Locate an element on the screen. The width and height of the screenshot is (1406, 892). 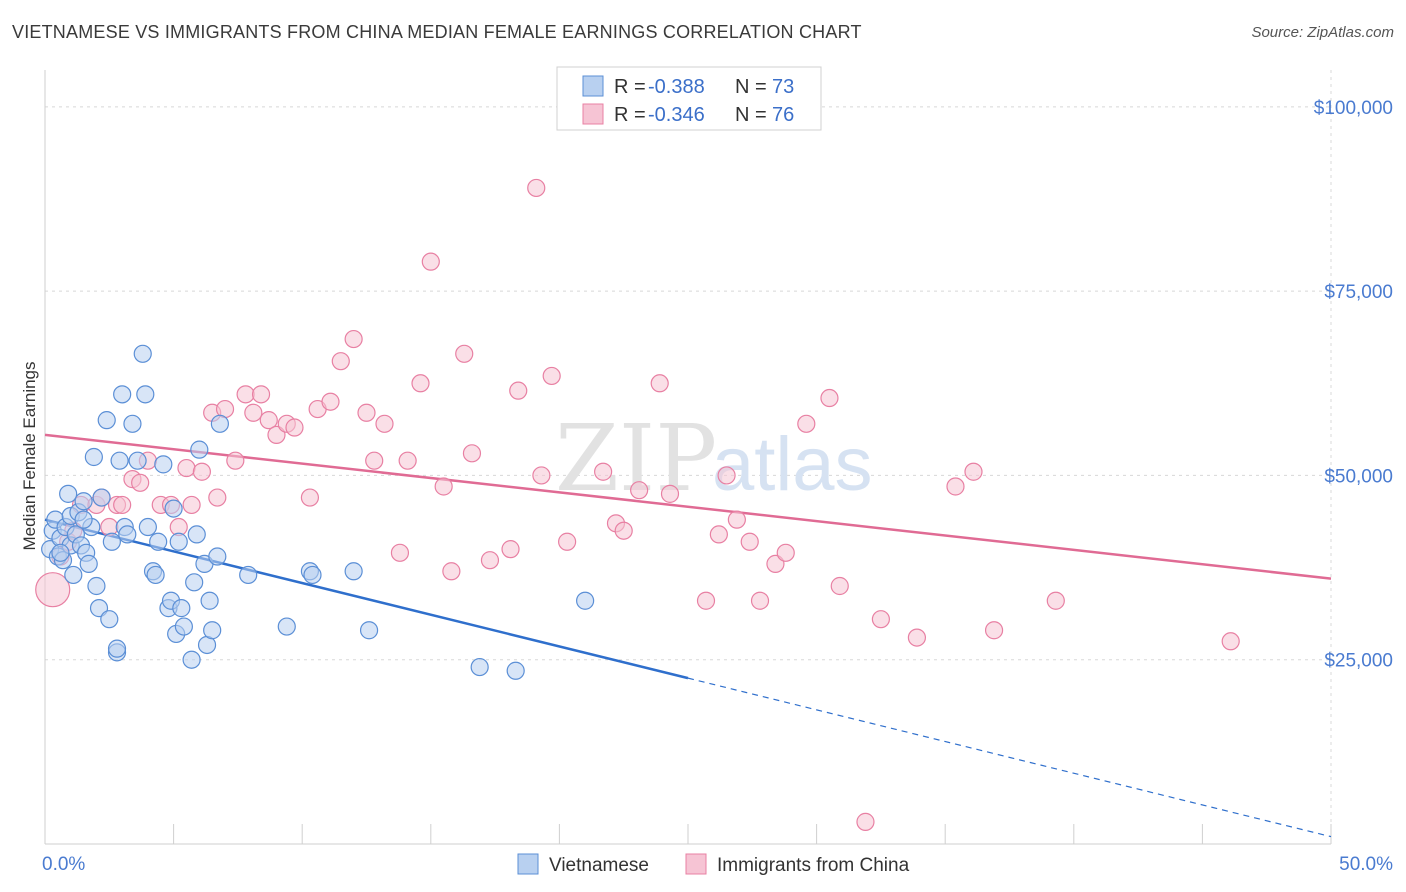
series-swatch-vietnamese is located at coordinates (528, 864).